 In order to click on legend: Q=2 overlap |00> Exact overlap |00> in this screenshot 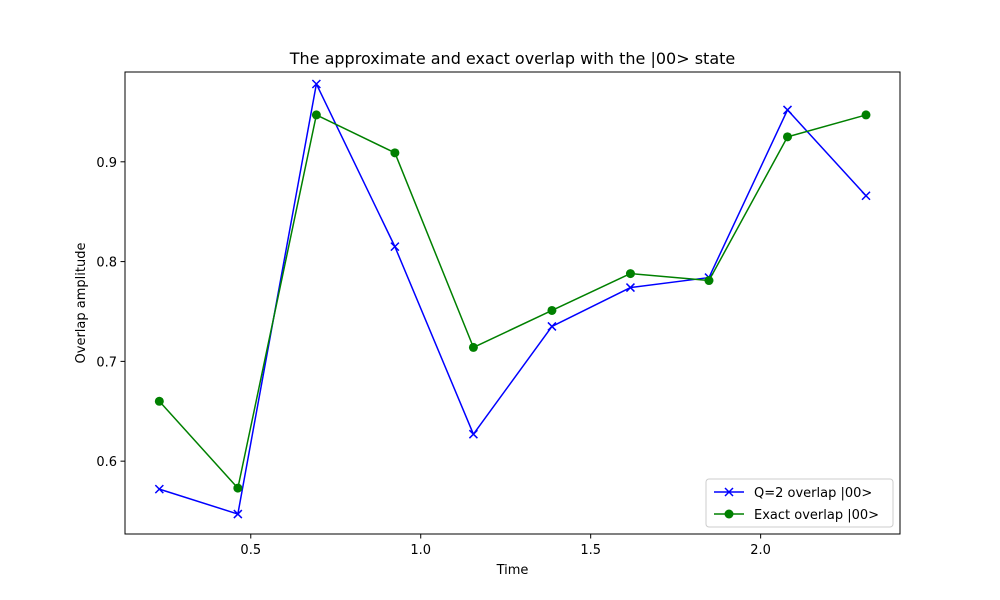, I will do `click(799, 503)`.